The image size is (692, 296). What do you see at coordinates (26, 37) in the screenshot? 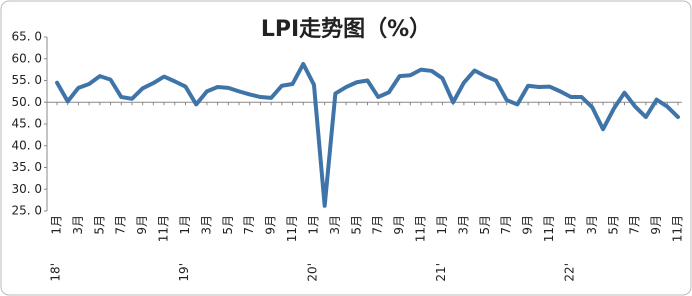
I see `y-tick-label: 65. 0` at bounding box center [26, 37].